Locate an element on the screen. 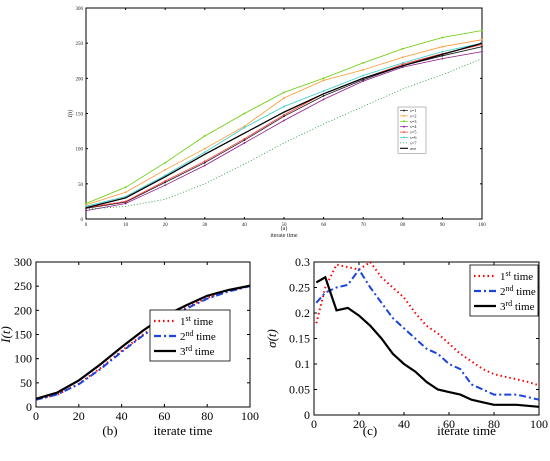  x-tick-label: 10 is located at coordinates (126, 225).